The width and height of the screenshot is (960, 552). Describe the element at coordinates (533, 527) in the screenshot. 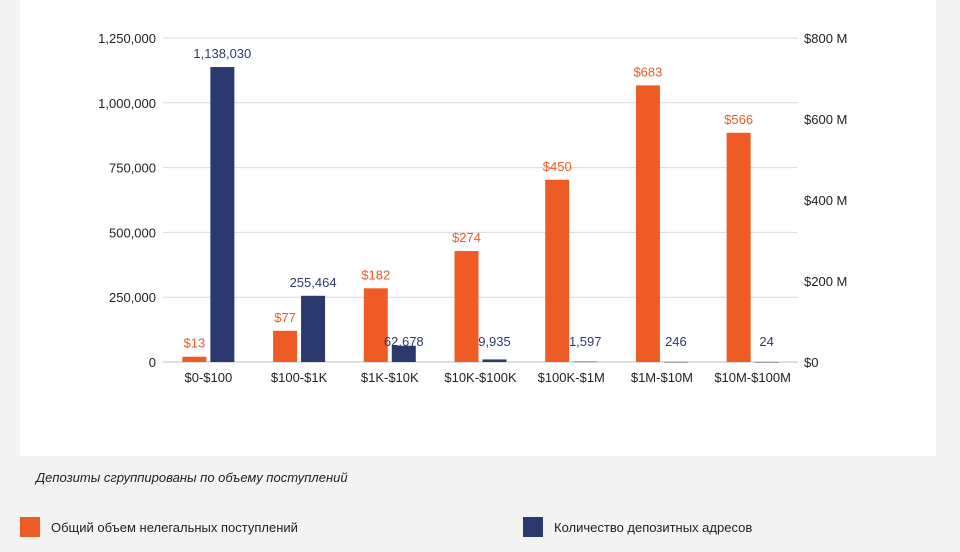

I see `legend-swatch-count` at that location.